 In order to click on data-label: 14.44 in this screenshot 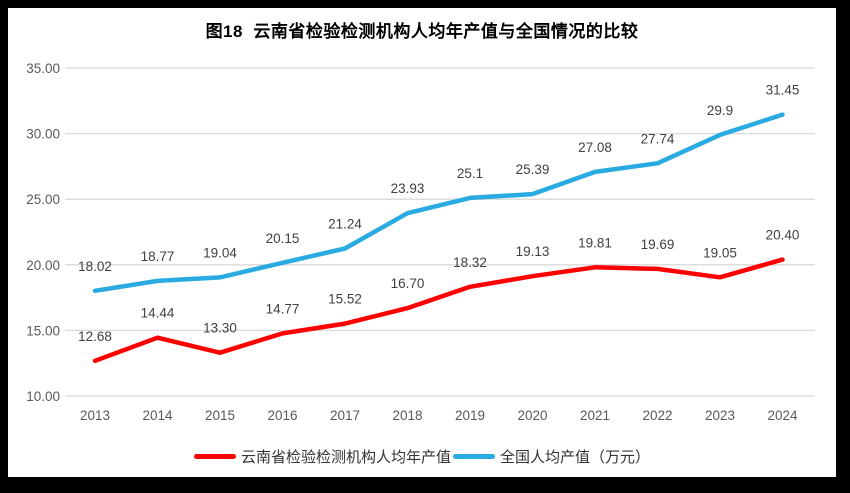, I will do `click(158, 313)`.